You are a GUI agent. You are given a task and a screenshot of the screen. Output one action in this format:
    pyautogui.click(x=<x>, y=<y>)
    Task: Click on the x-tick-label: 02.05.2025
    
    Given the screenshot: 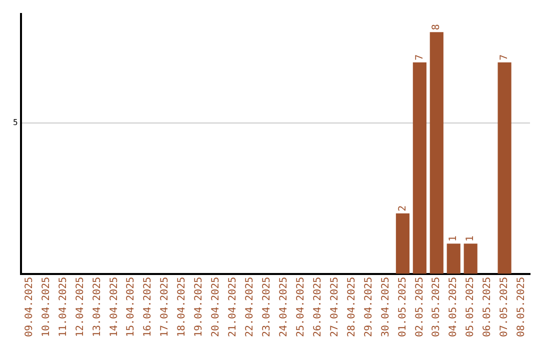 What is the action you would take?
    pyautogui.click(x=420, y=307)
    